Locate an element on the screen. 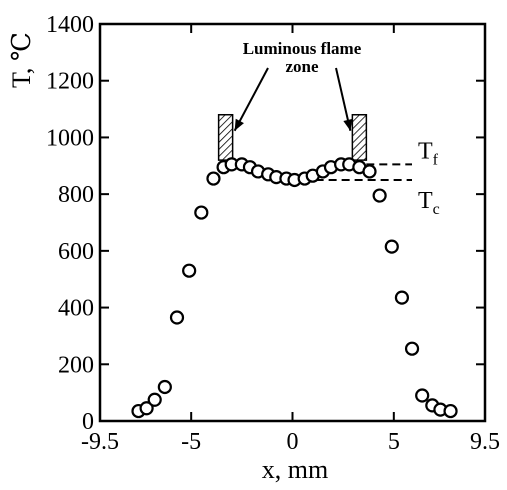 This screenshot has width=507, height=490. y-tick-labels: 0 200 400 600 800 1000 1200 1400 is located at coordinates (70, 223).